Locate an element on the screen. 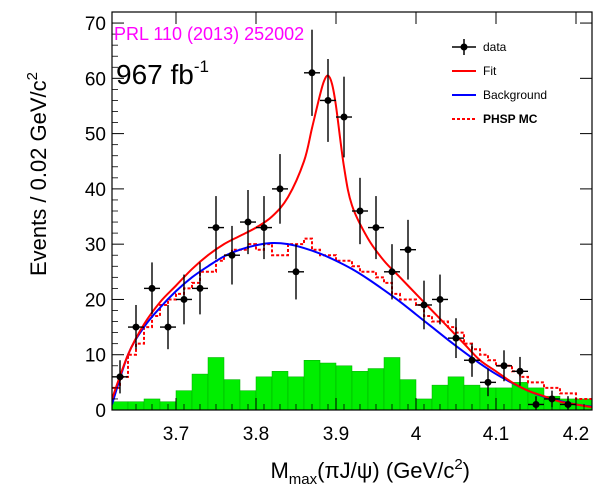 Image resolution: width=606 pixels, height=491 pixels. legend-entry-phsp-mc: PHSP MC is located at coordinates (495, 119).